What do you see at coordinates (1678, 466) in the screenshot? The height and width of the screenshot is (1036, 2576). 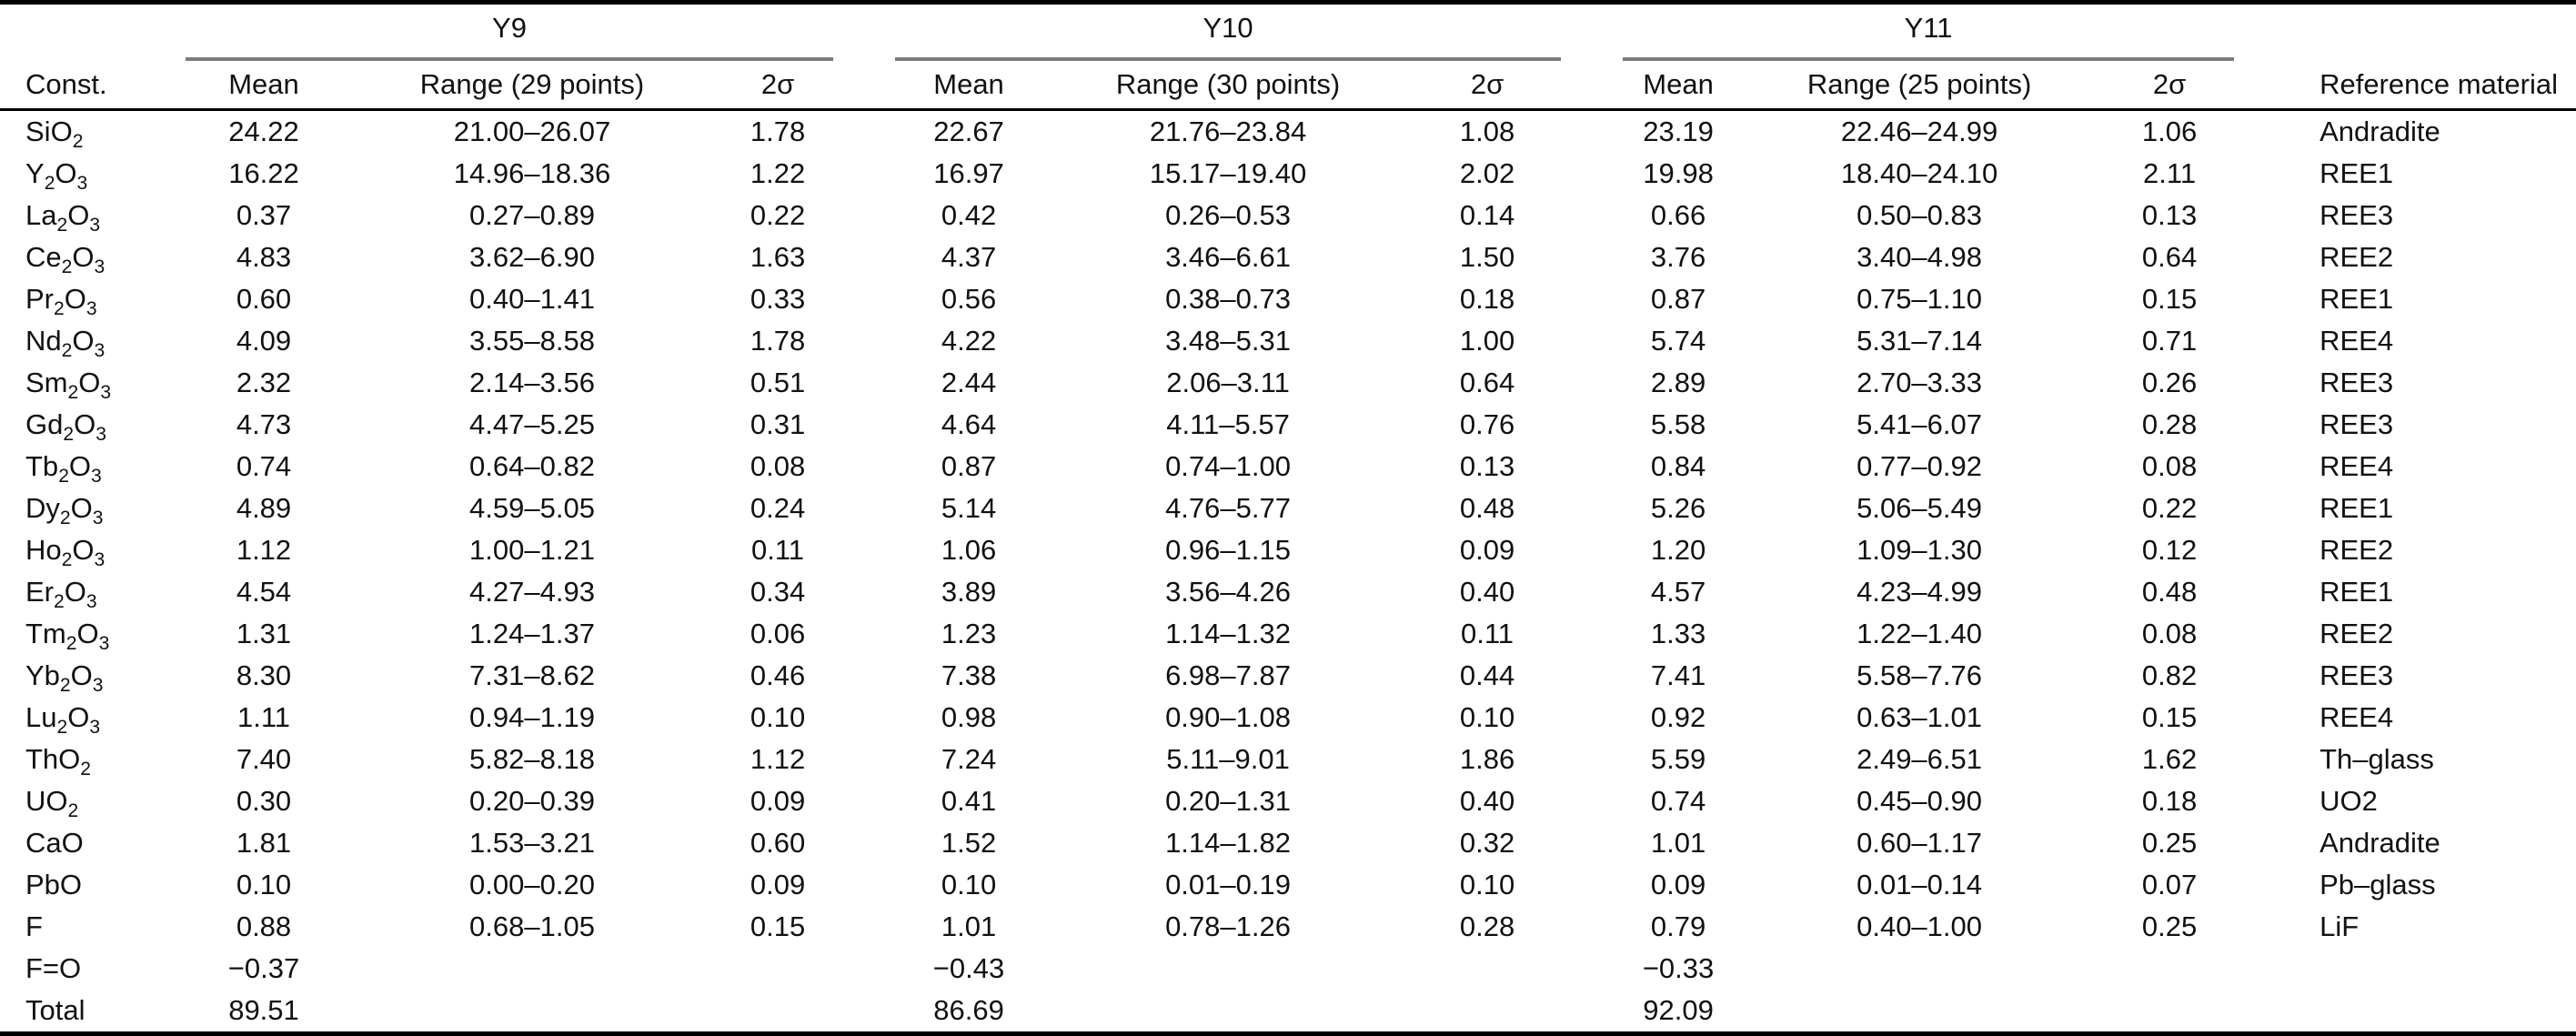 I see `y11-mean-cell: 0.84` at bounding box center [1678, 466].